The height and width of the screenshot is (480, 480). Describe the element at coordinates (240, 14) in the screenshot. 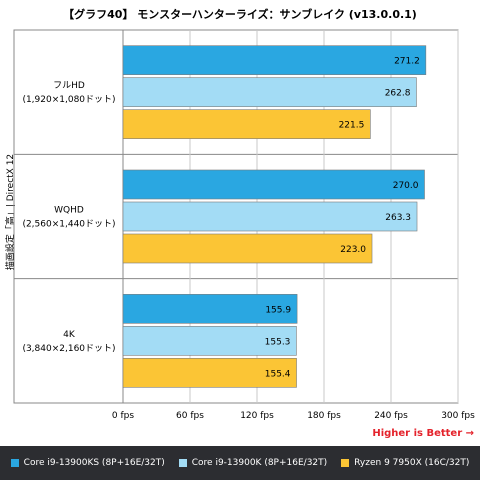

I see `chart-title: 【グラフ40】 モンスターハンターライズ：サンブレイク (v13.0.0.1)` at that location.